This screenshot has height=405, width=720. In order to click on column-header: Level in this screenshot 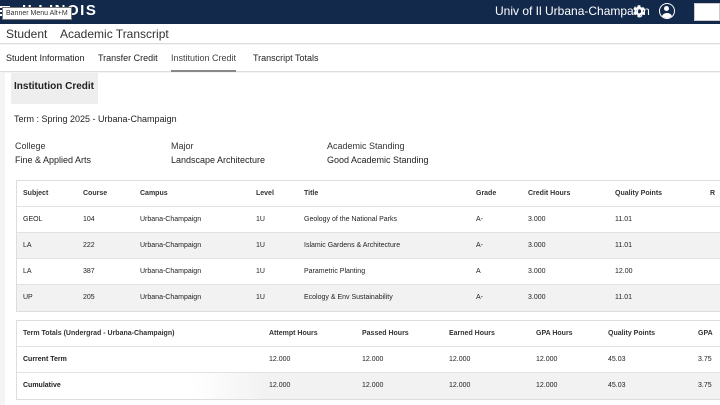, I will do `click(265, 193)`.